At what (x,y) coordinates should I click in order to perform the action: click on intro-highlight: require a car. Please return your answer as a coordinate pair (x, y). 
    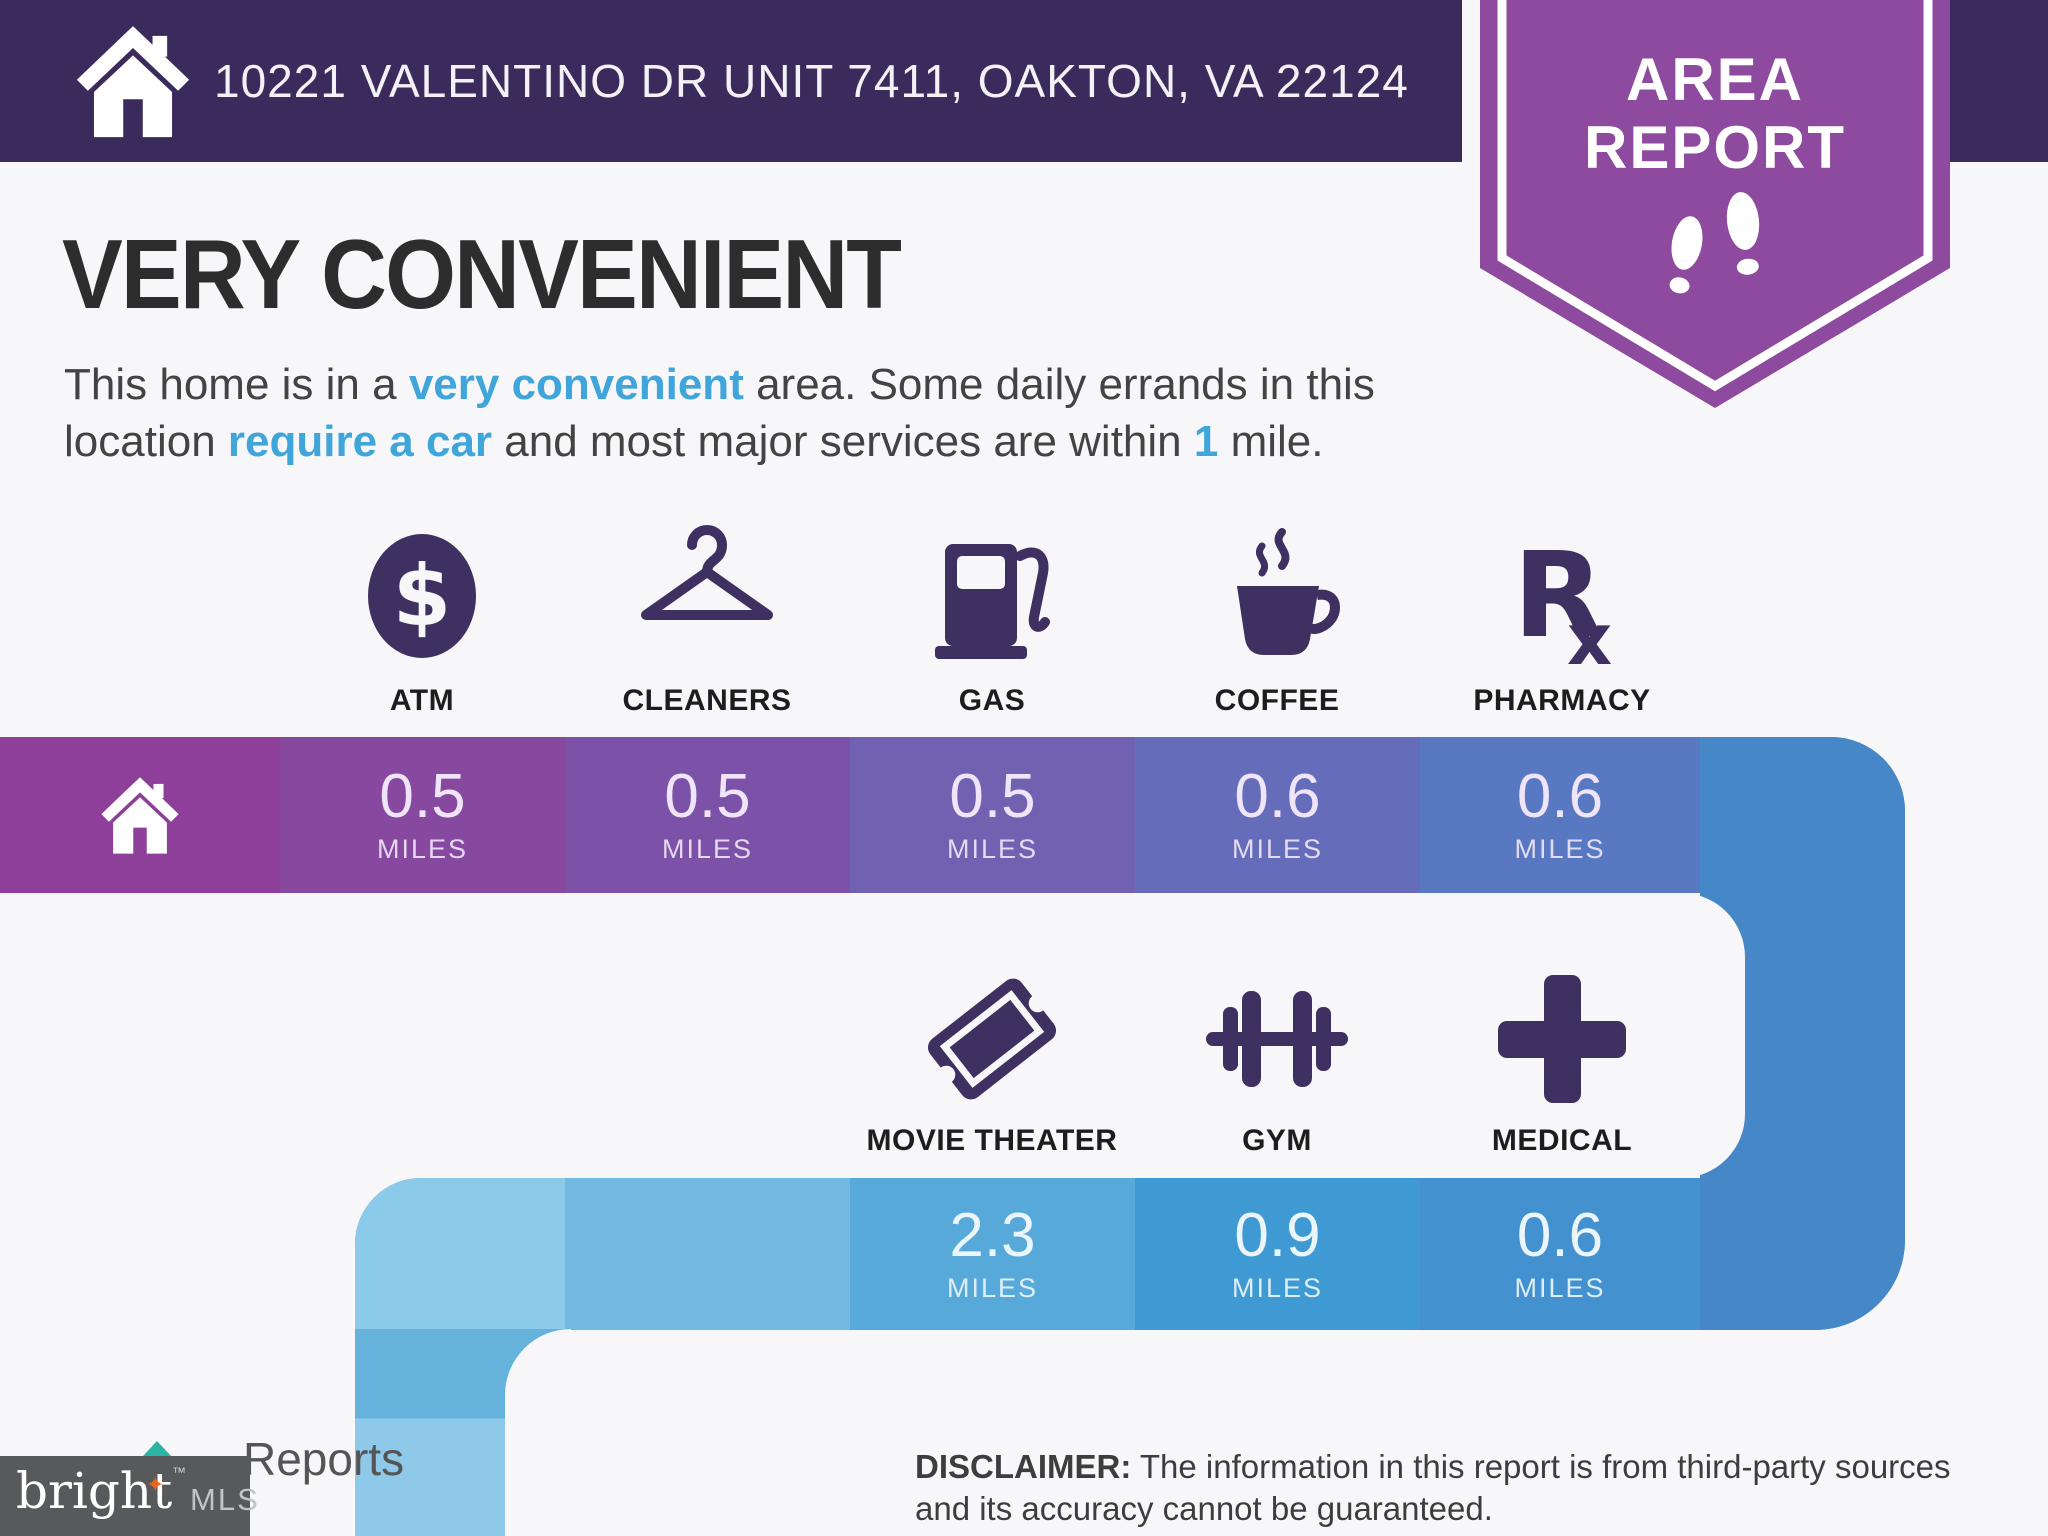
    Looking at the image, I should click on (360, 442).